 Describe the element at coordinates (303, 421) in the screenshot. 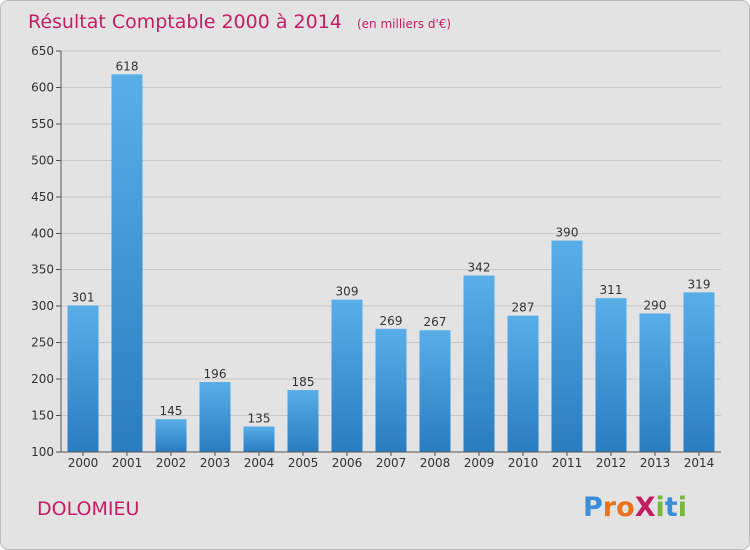

I see `bar-2005` at that location.